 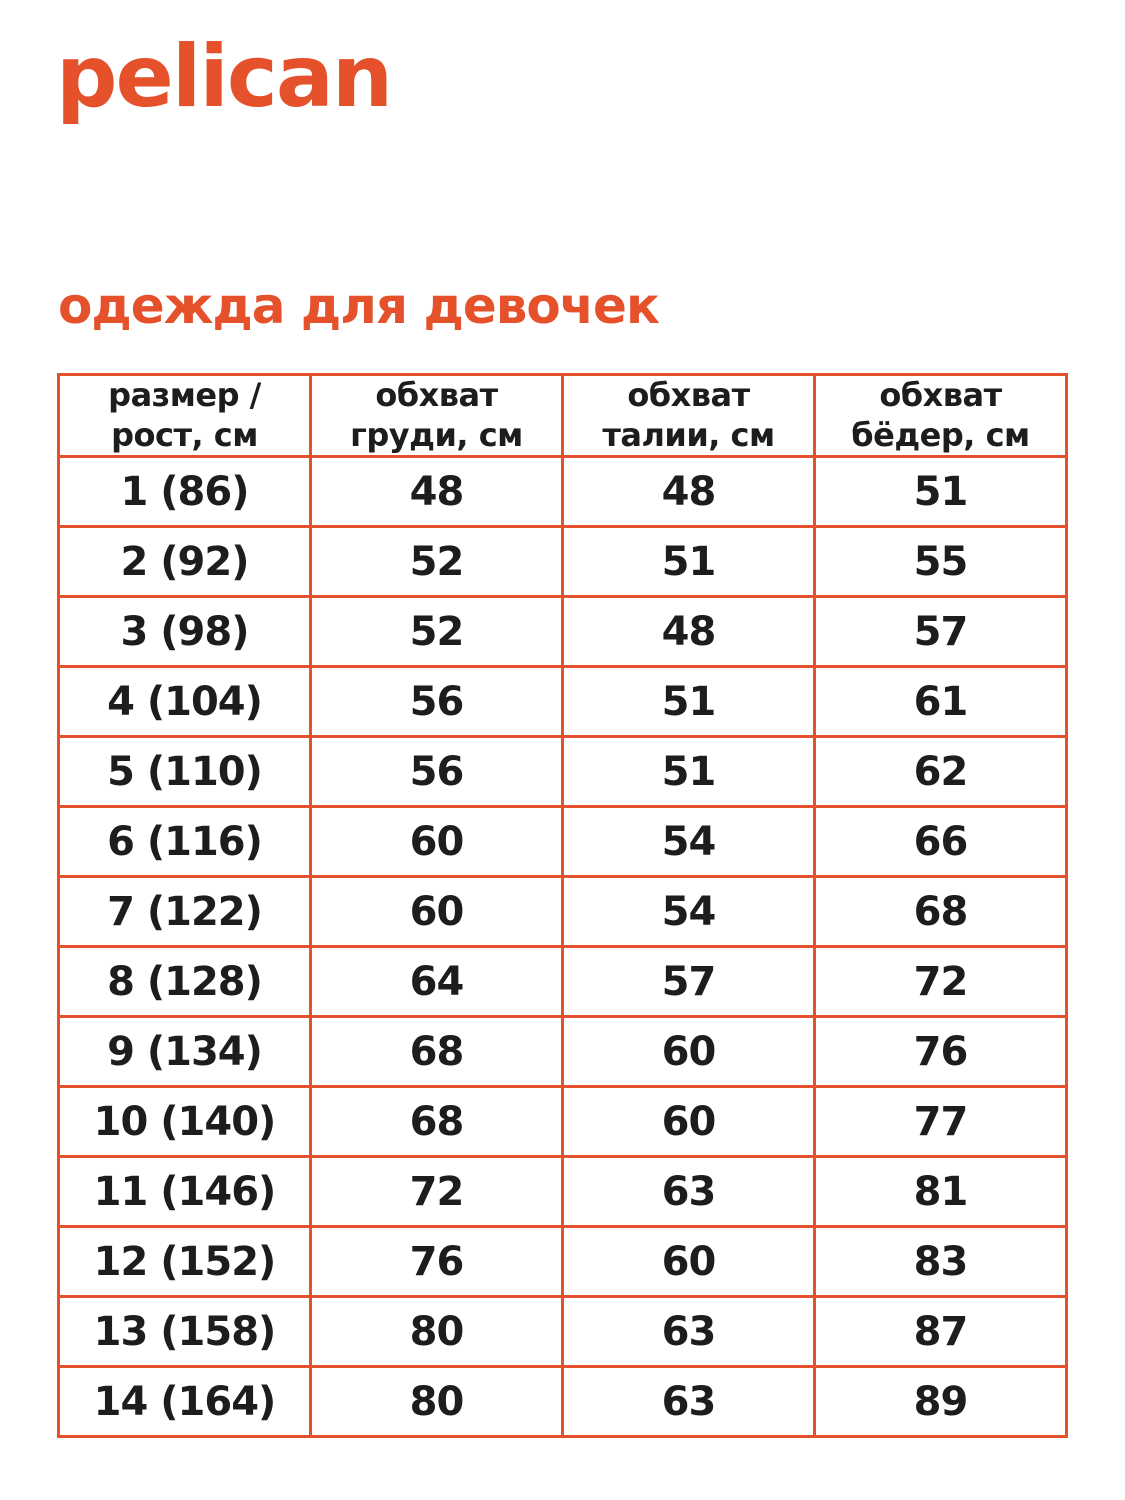 I want to click on table-row: 12 (152) 76 60 83, so click(x=562, y=1261).